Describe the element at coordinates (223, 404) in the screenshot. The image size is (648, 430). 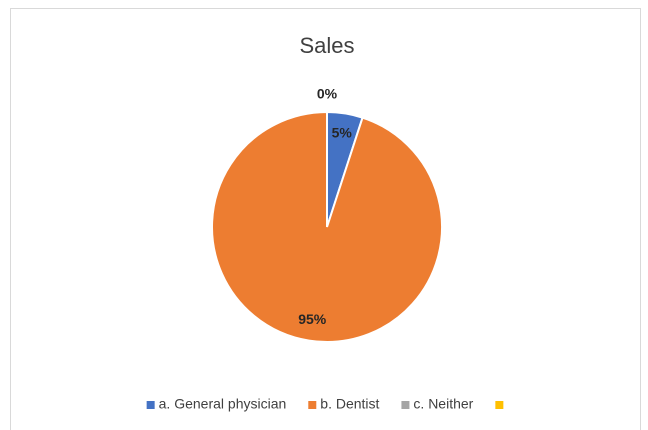
I see `legend-label: a. General physician` at that location.